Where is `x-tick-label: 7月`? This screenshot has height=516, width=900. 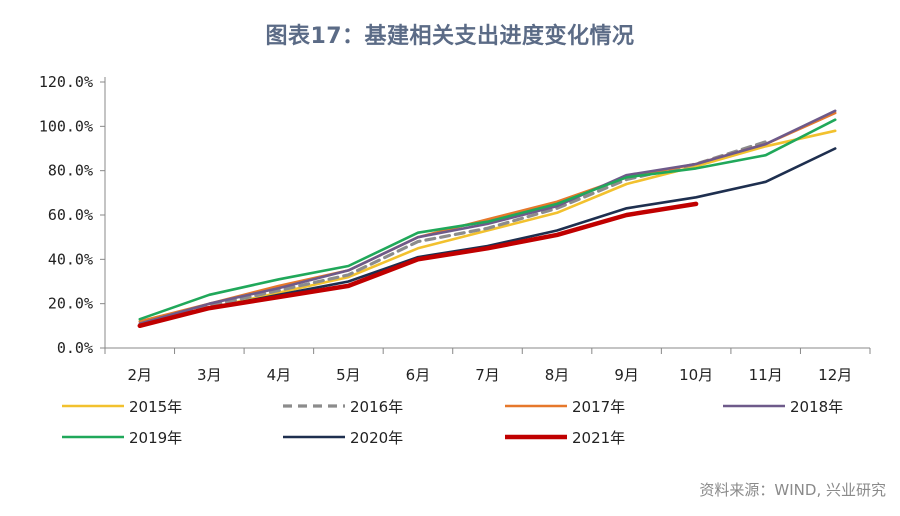
x-tick-label: 7月 is located at coordinates (487, 375).